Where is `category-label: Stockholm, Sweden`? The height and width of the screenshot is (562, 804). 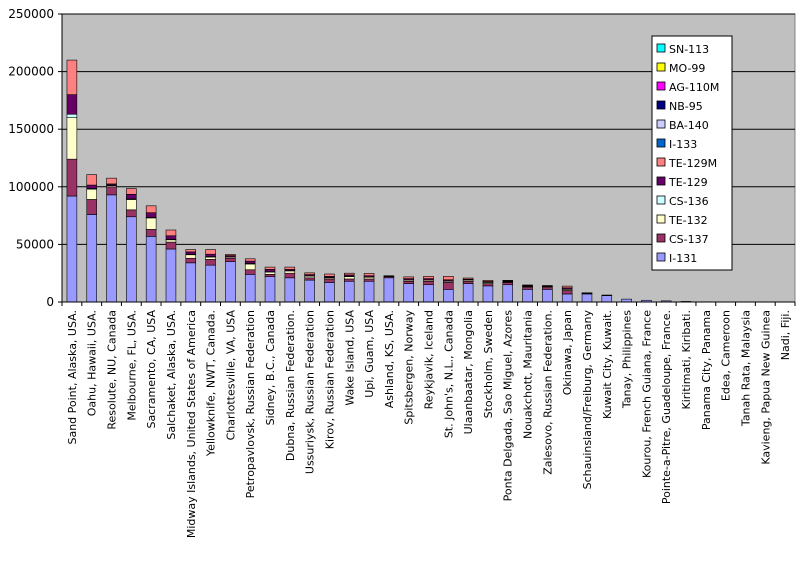
category-label: Stockholm, Sweden is located at coordinates (488, 364).